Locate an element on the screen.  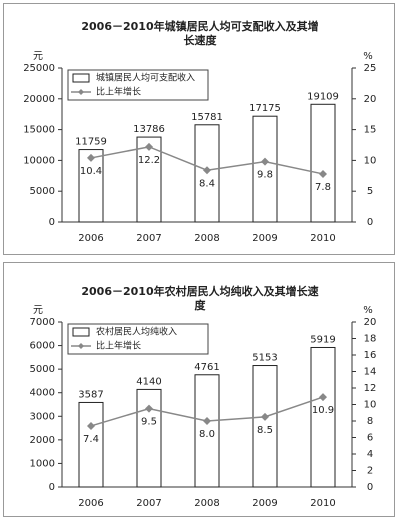
legend-label: 城镇居民人均可支配收入 is located at coordinates (145, 78).